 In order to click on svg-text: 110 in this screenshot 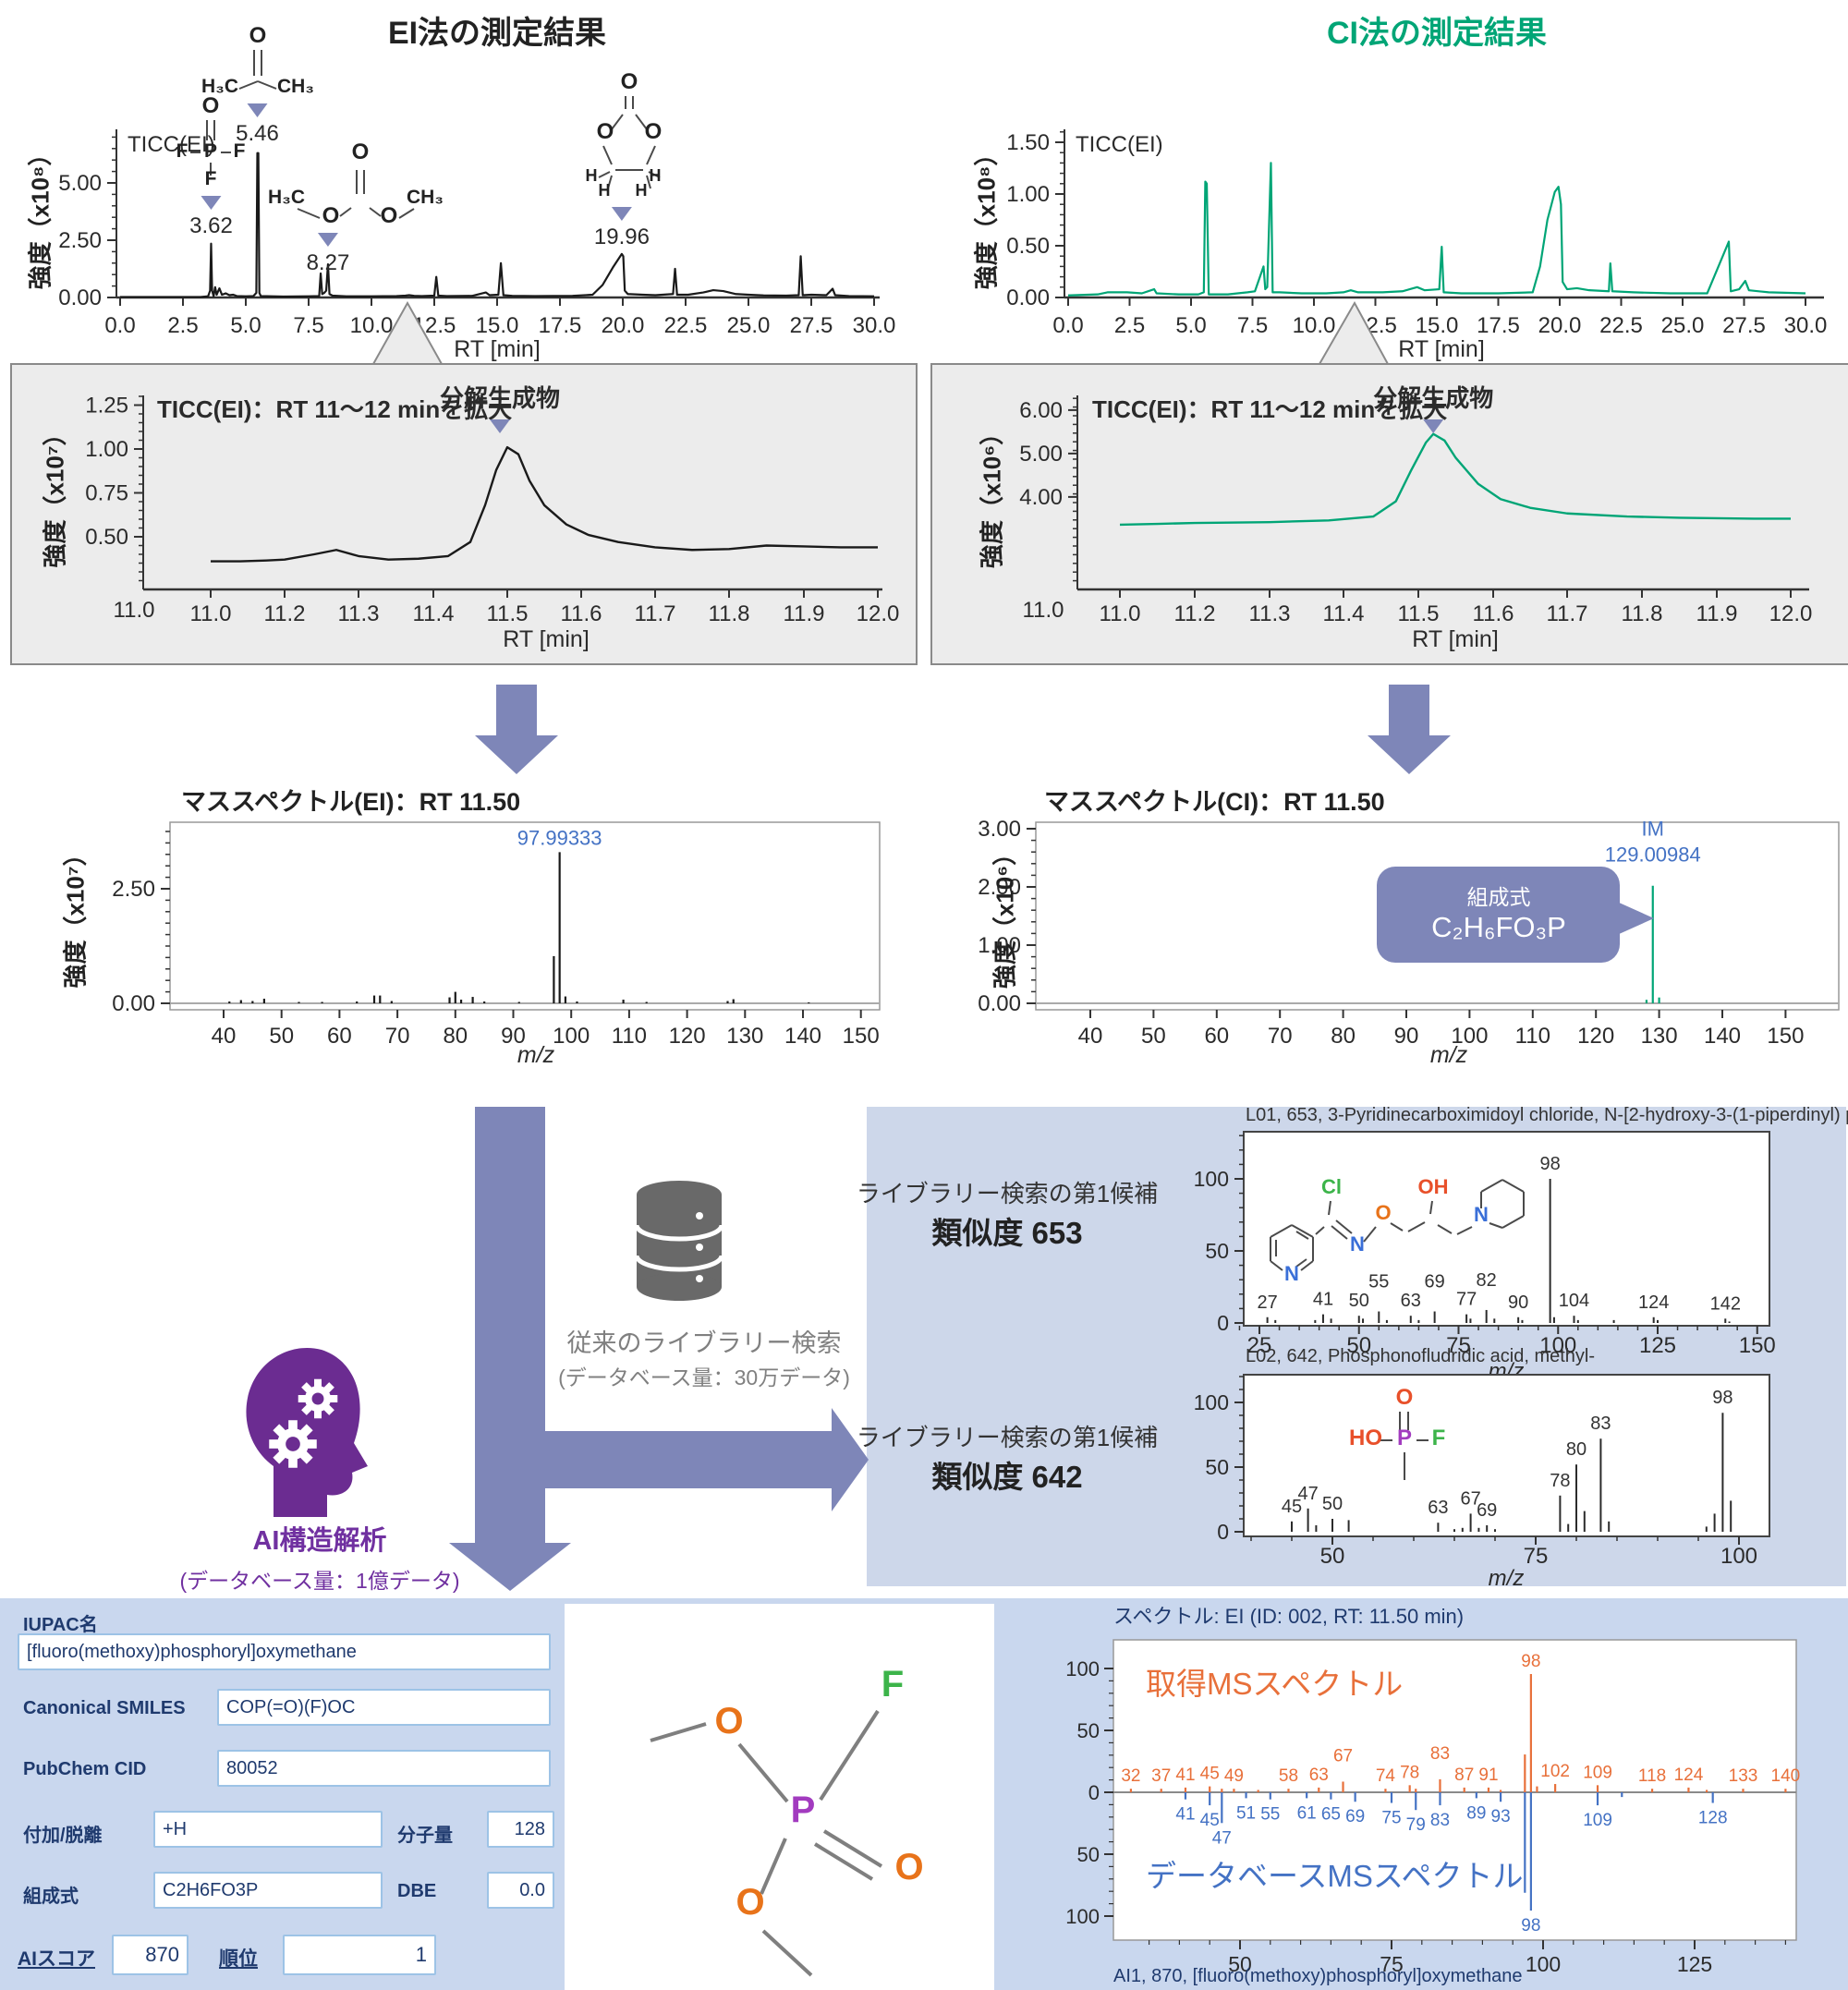, I will do `click(630, 1036)`.